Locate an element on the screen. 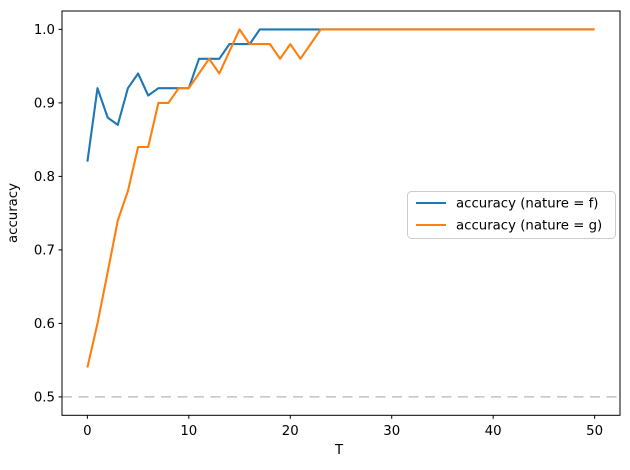 This screenshot has height=470, width=630. y-axis-label: accuracy is located at coordinates (13, 213).